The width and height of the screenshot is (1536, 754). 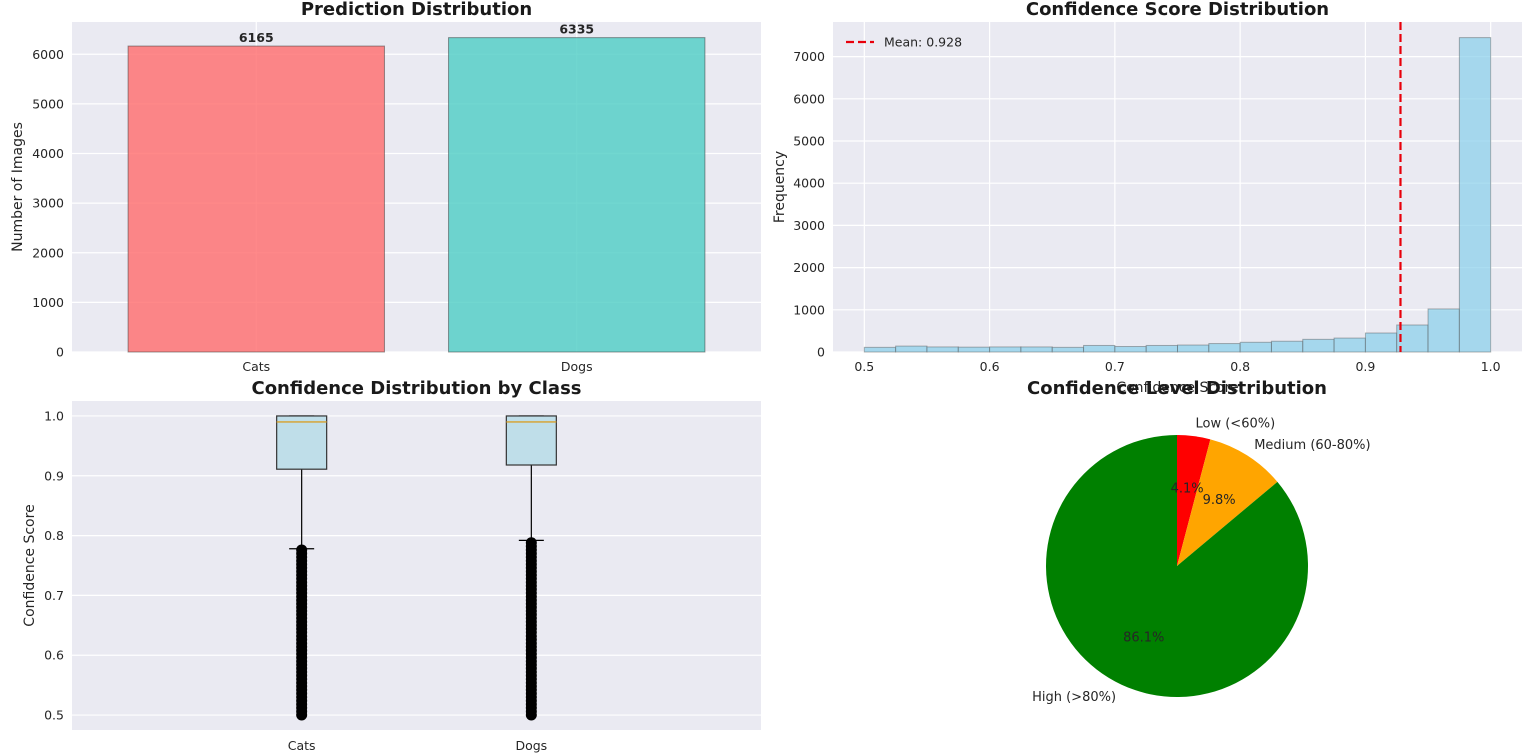 What do you see at coordinates (780, 187) in the screenshot?
I see `y-axis-label: Frequency` at bounding box center [780, 187].